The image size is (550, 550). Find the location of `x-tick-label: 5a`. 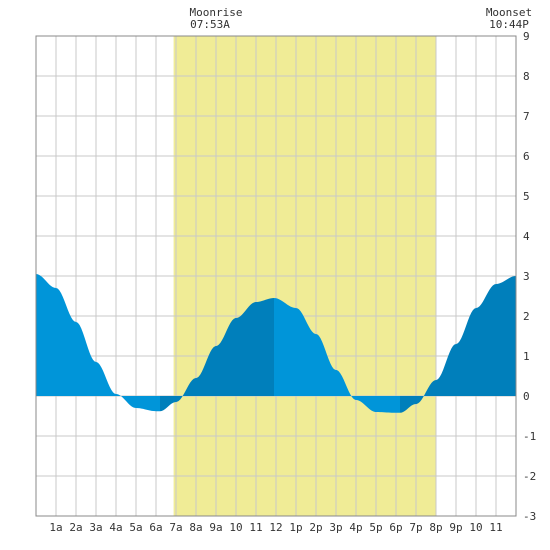

x-tick-label: 5a is located at coordinates (135, 527).